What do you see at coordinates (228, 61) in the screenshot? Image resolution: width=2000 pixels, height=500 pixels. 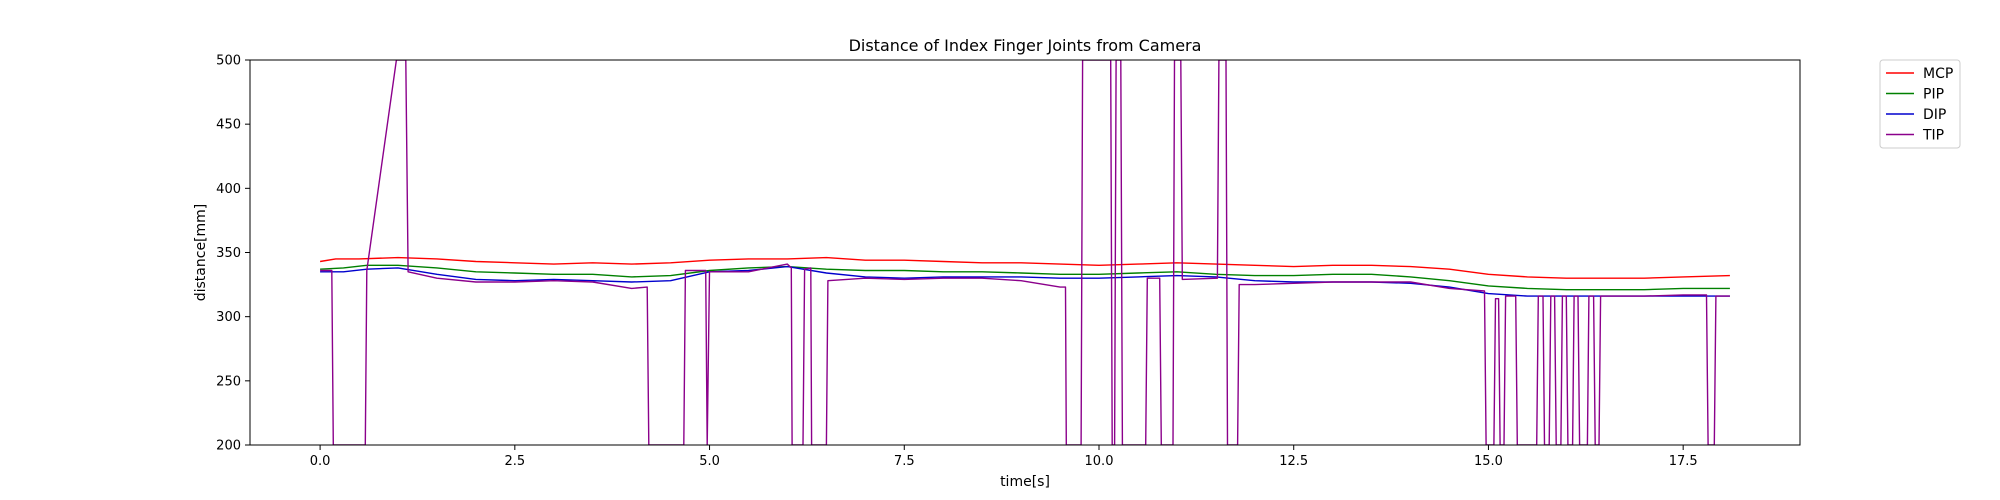 I see `y-tick-label: 500` at bounding box center [228, 61].